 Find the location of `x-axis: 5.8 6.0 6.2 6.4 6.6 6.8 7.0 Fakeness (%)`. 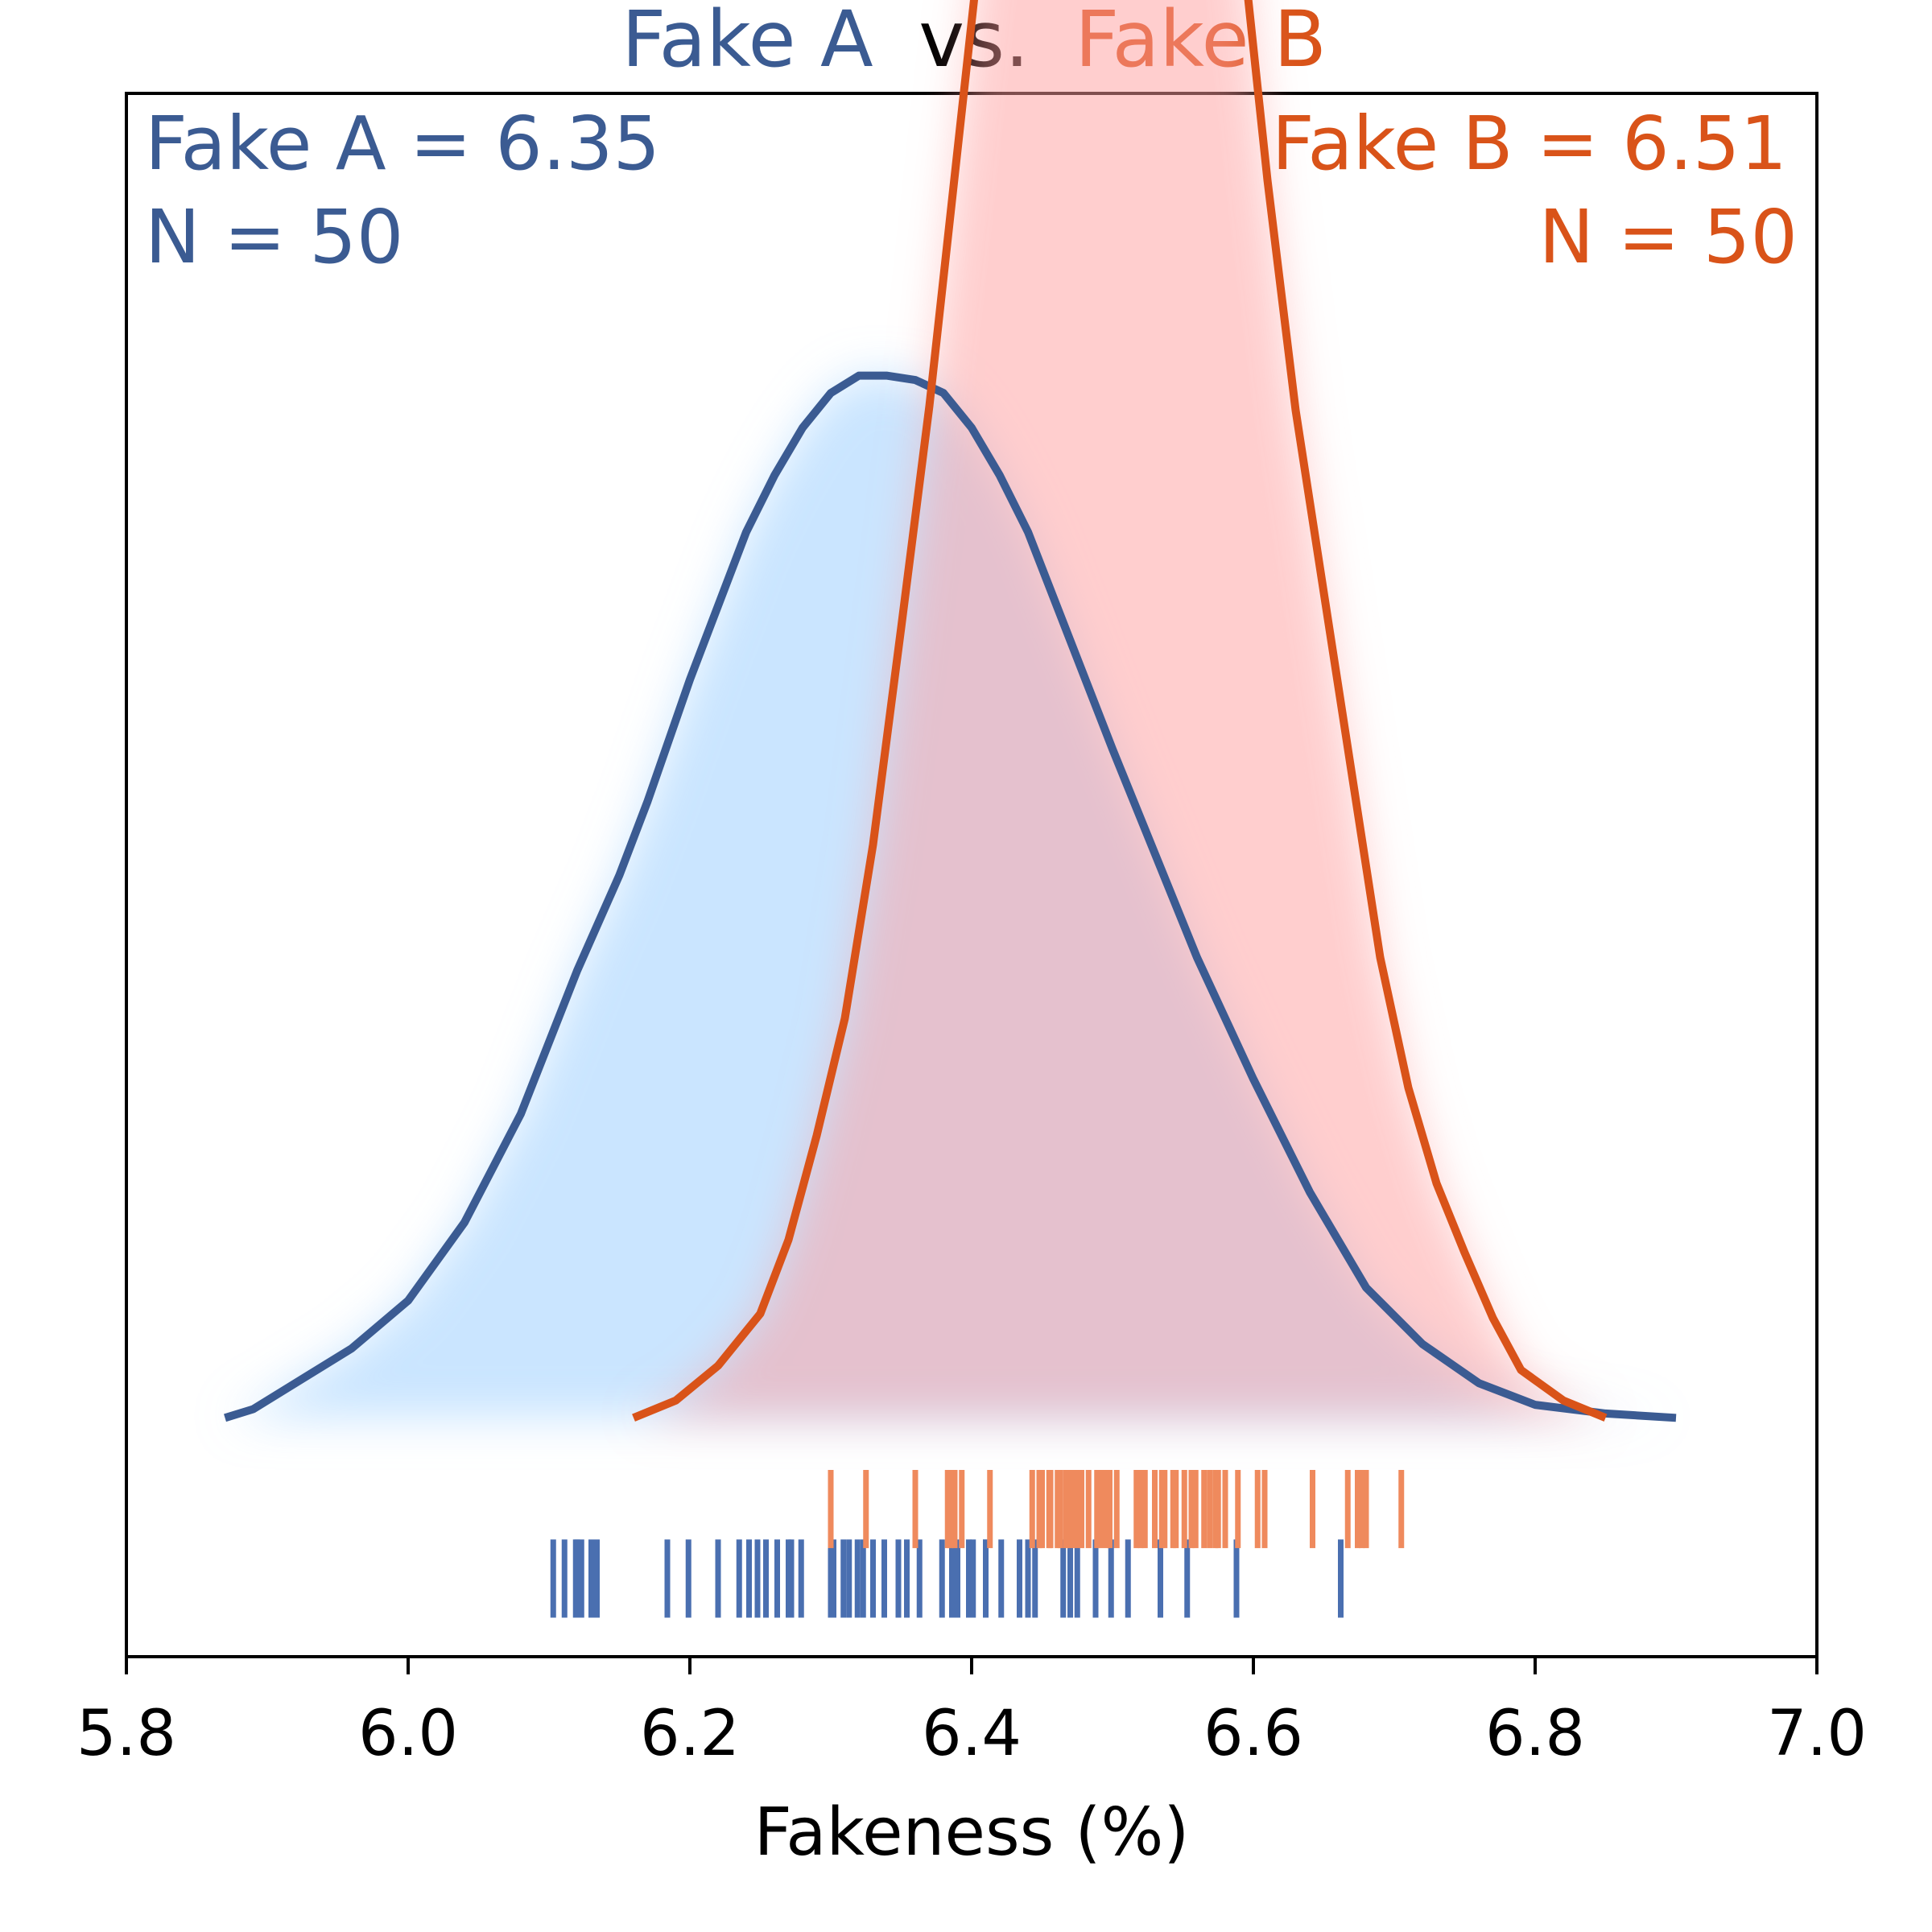

x-axis: 5.8 6.0 6.2 6.4 6.6 6.8 7.0 Fakeness (%) is located at coordinates (971, 1764).